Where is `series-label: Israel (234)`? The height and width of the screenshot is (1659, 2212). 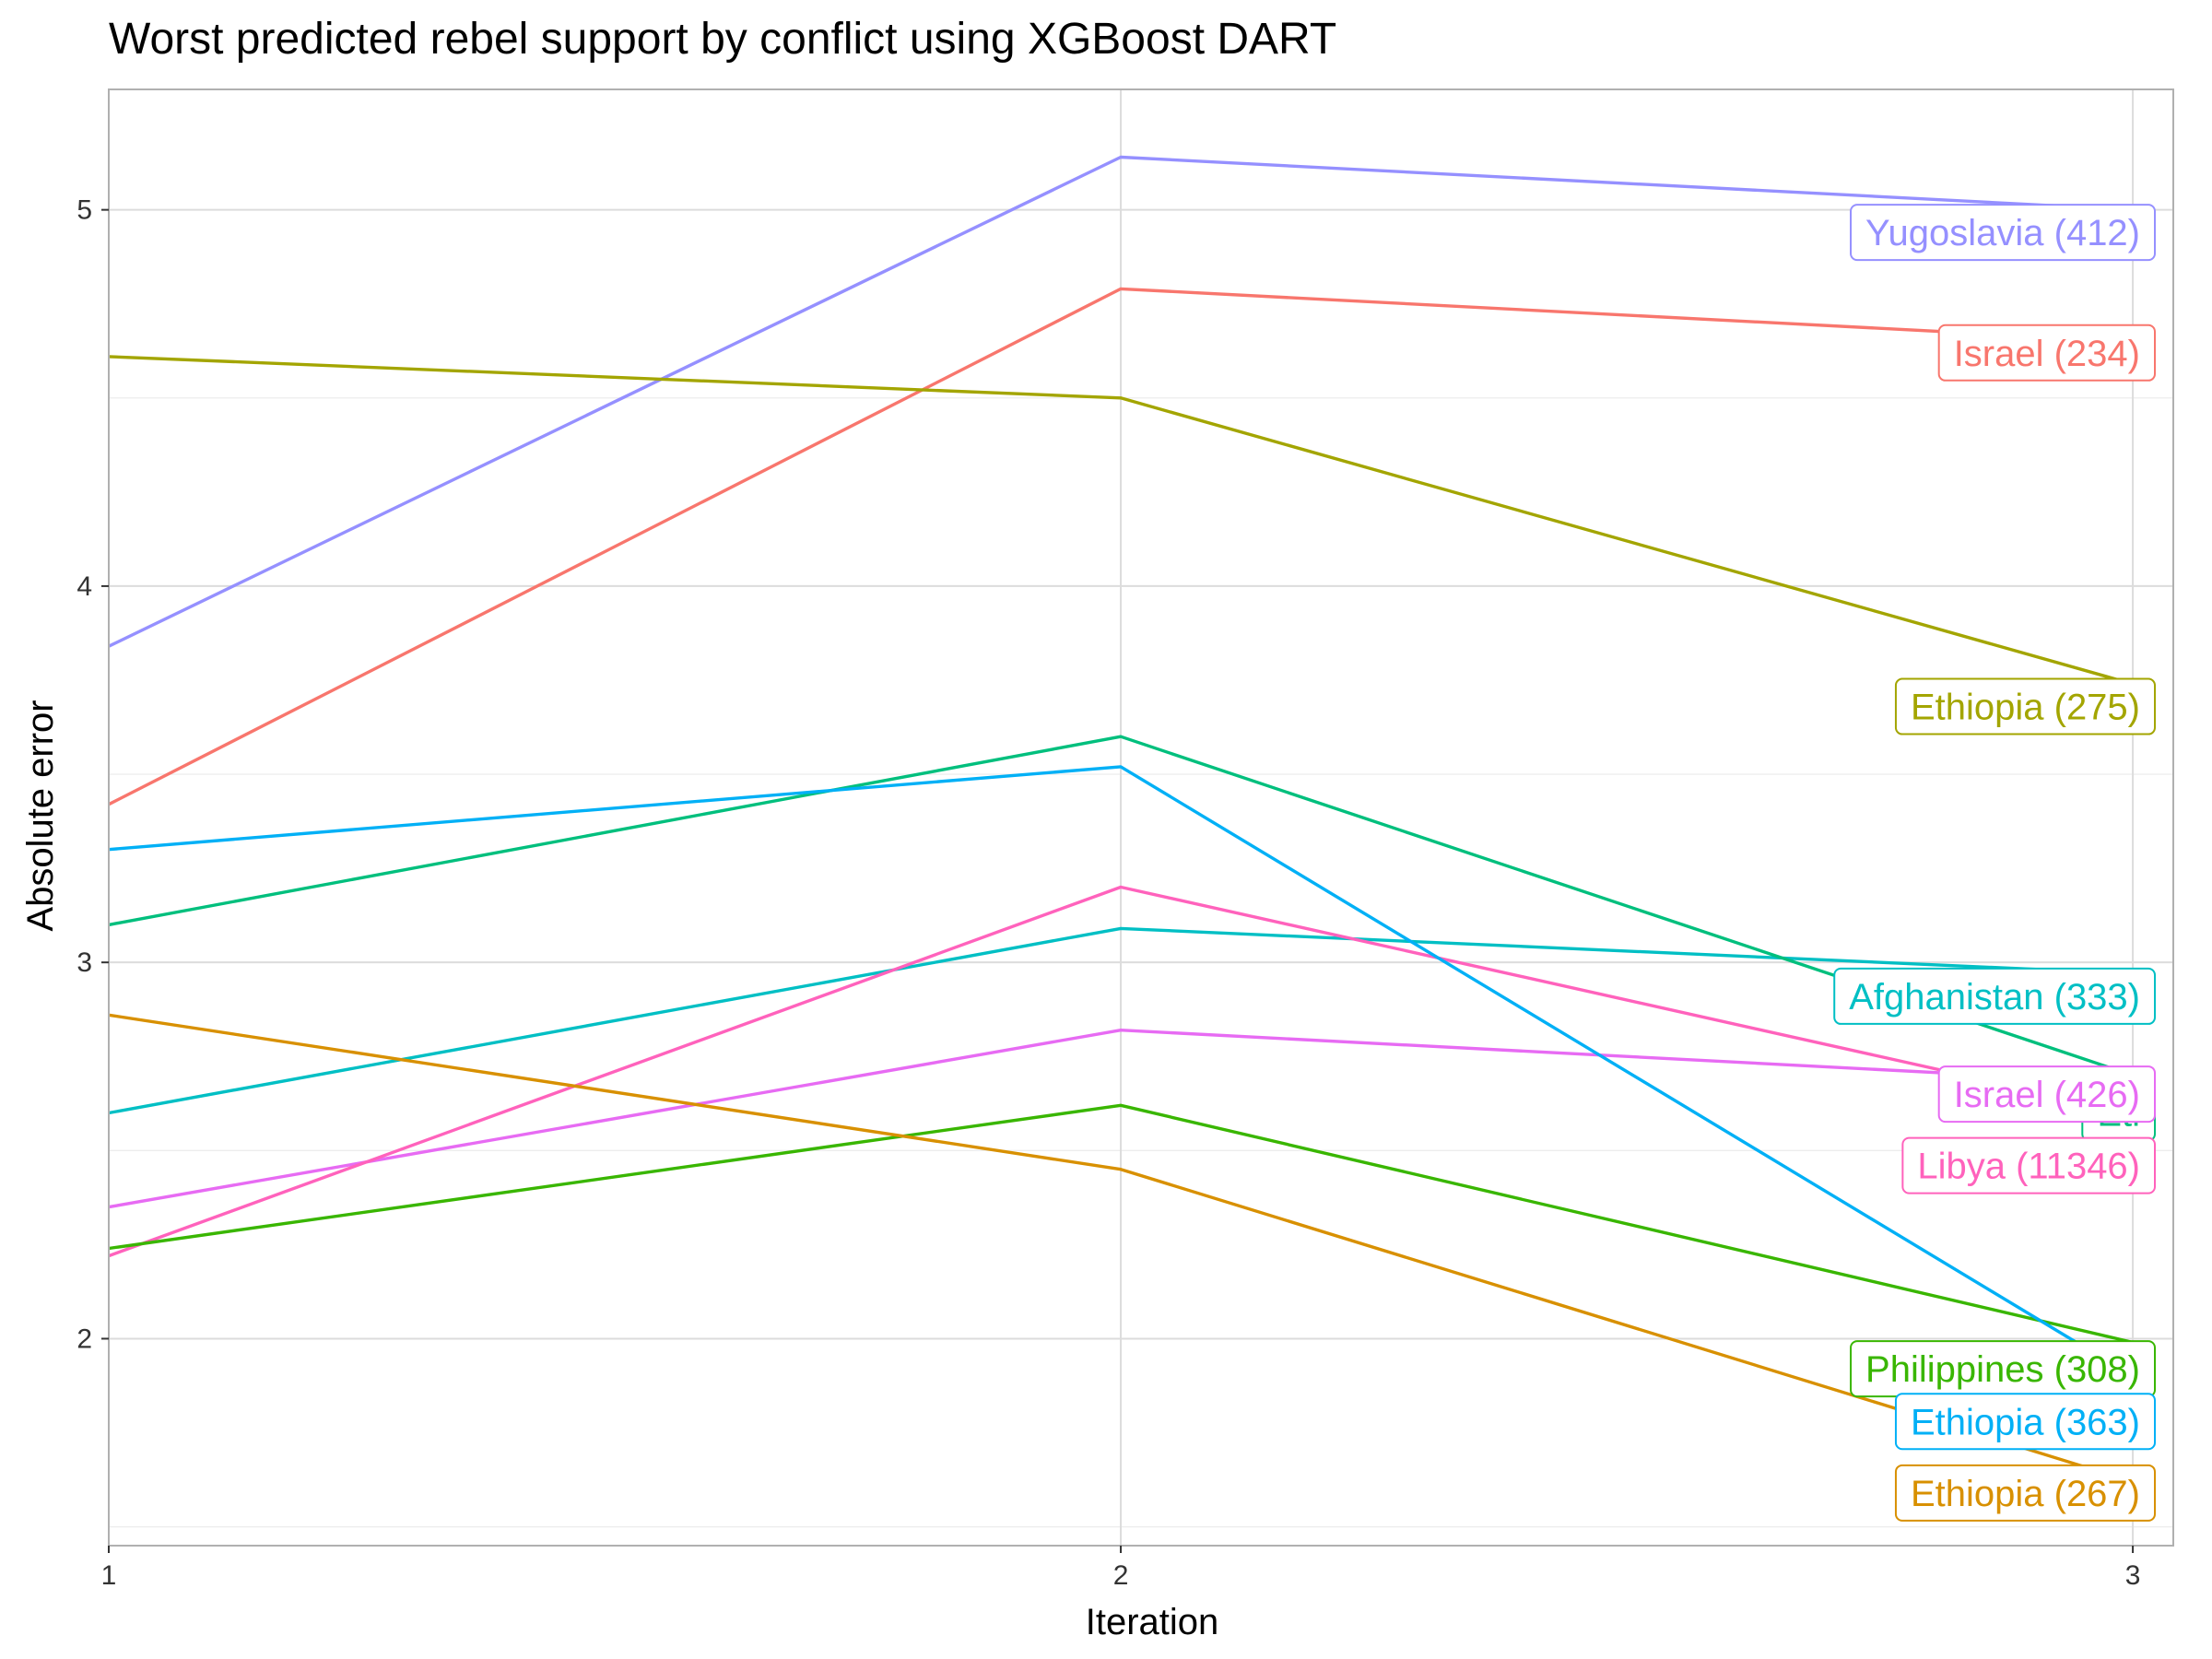
series-label: Israel (234) is located at coordinates (2046, 353).